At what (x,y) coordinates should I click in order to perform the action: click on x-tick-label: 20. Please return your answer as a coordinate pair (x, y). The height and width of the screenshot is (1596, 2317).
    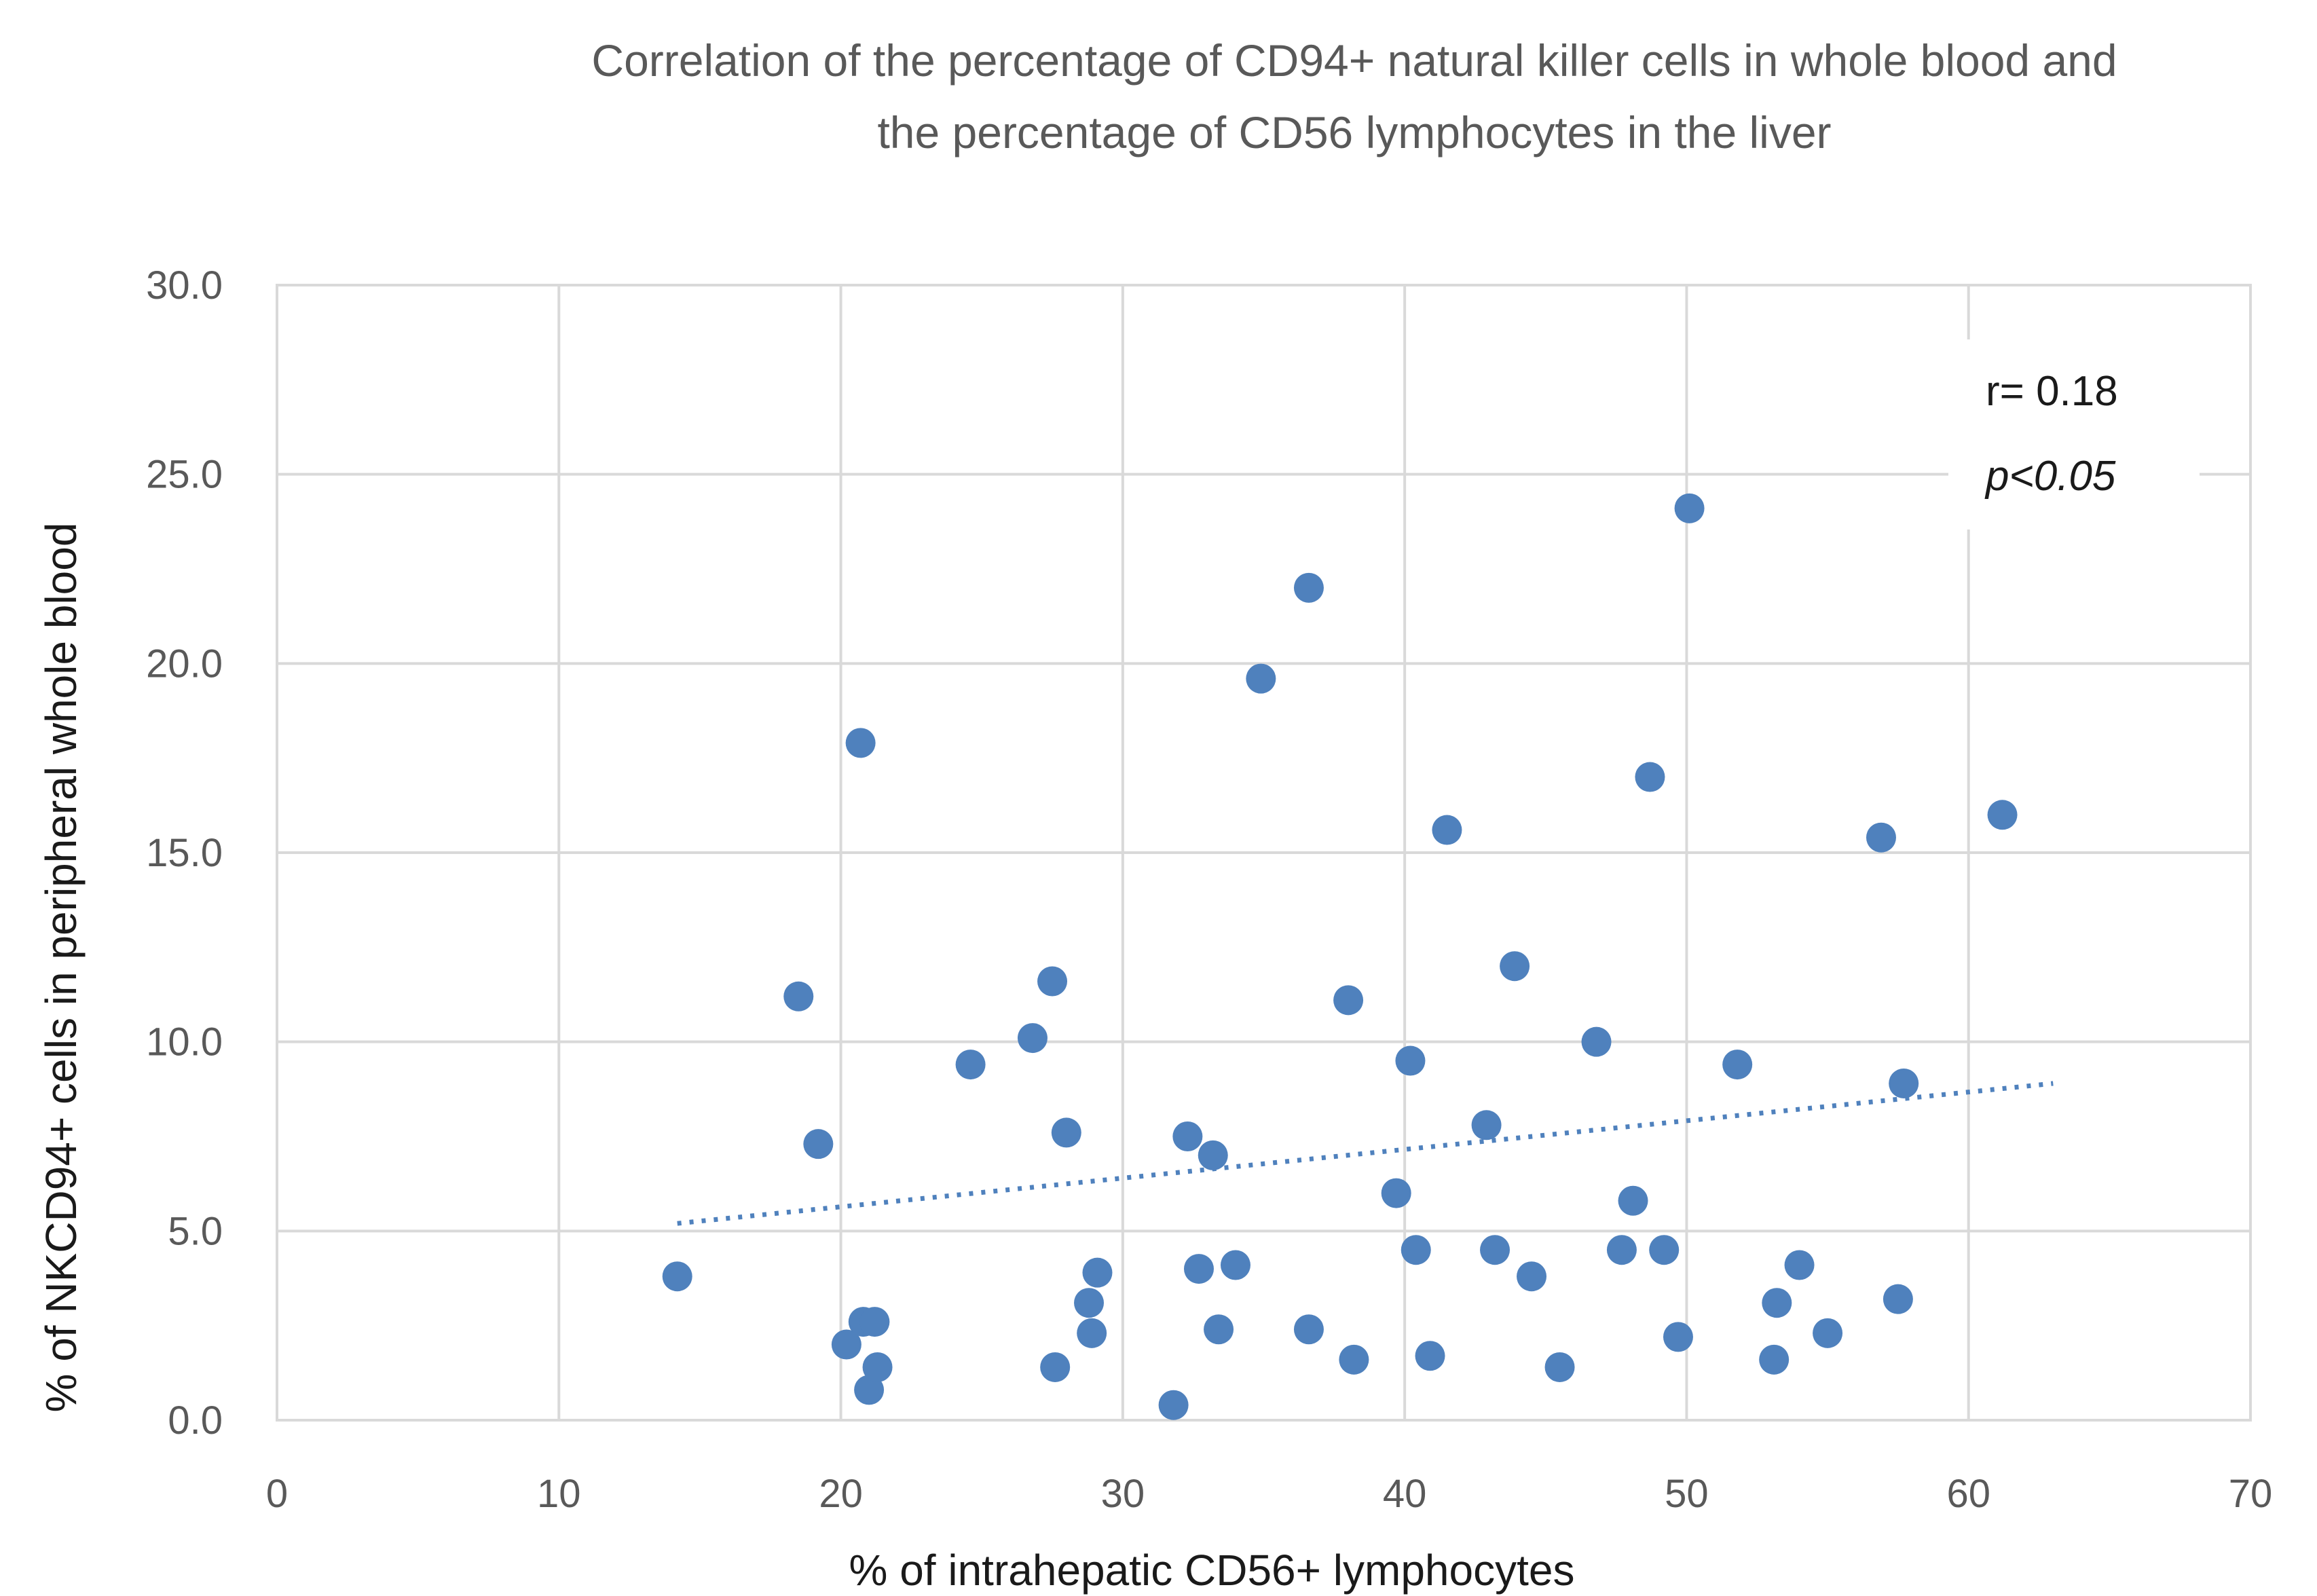
    Looking at the image, I should click on (841, 1494).